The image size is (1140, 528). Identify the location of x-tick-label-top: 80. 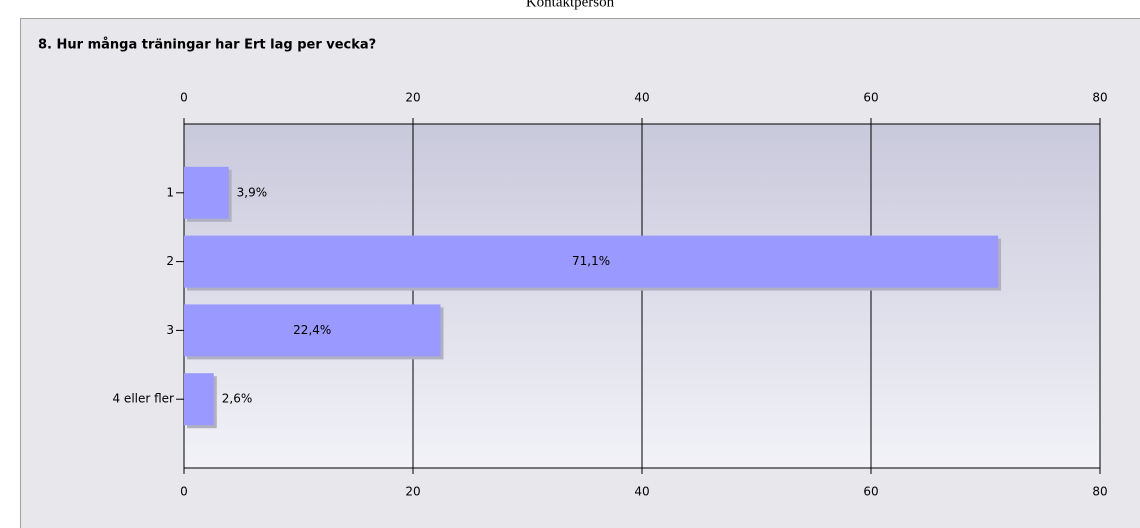
(1099, 98).